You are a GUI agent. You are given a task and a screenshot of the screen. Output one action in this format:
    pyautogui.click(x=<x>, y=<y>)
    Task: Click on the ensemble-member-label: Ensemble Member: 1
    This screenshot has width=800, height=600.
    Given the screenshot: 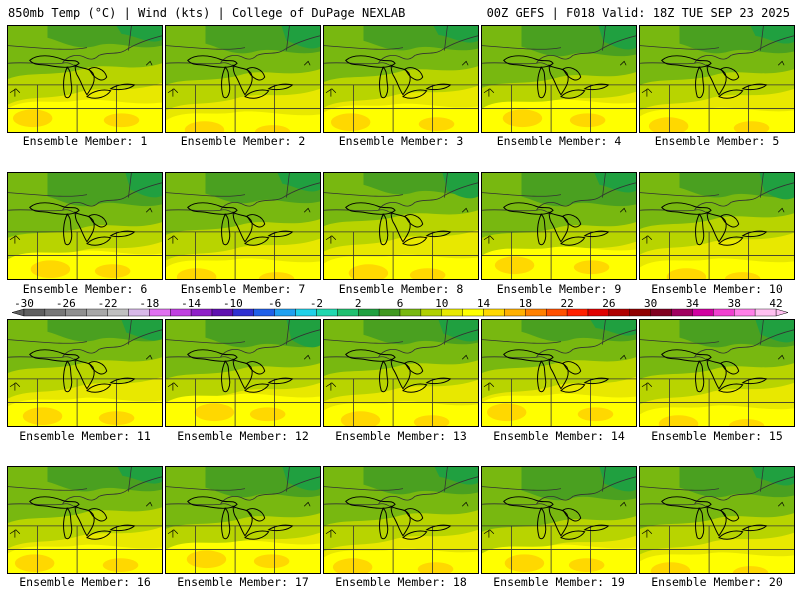 What is the action you would take?
    pyautogui.click(x=85, y=141)
    